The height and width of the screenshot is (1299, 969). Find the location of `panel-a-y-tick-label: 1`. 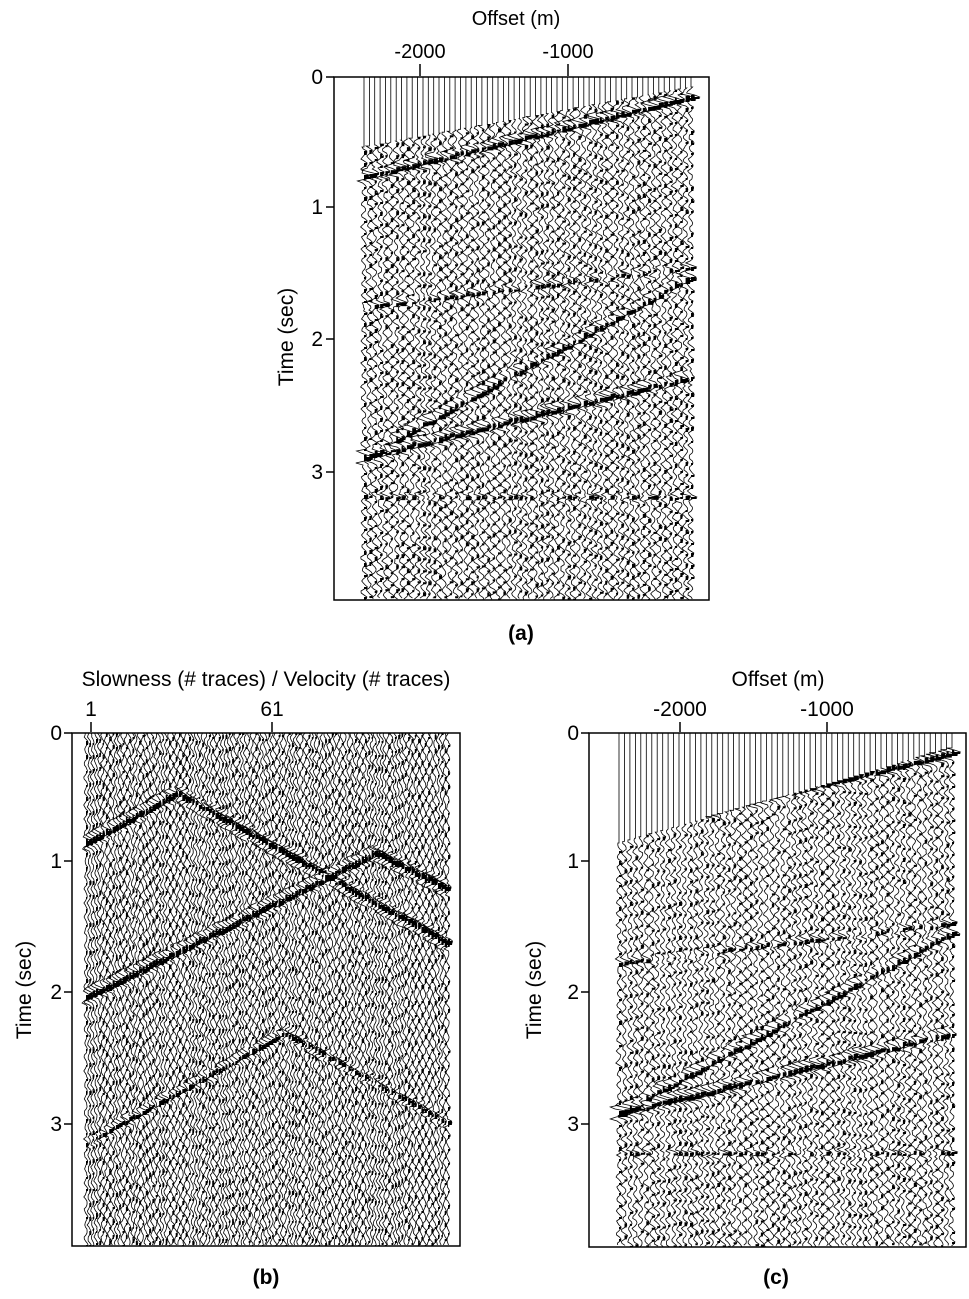

panel-a-y-tick-label: 1 is located at coordinates (317, 207).